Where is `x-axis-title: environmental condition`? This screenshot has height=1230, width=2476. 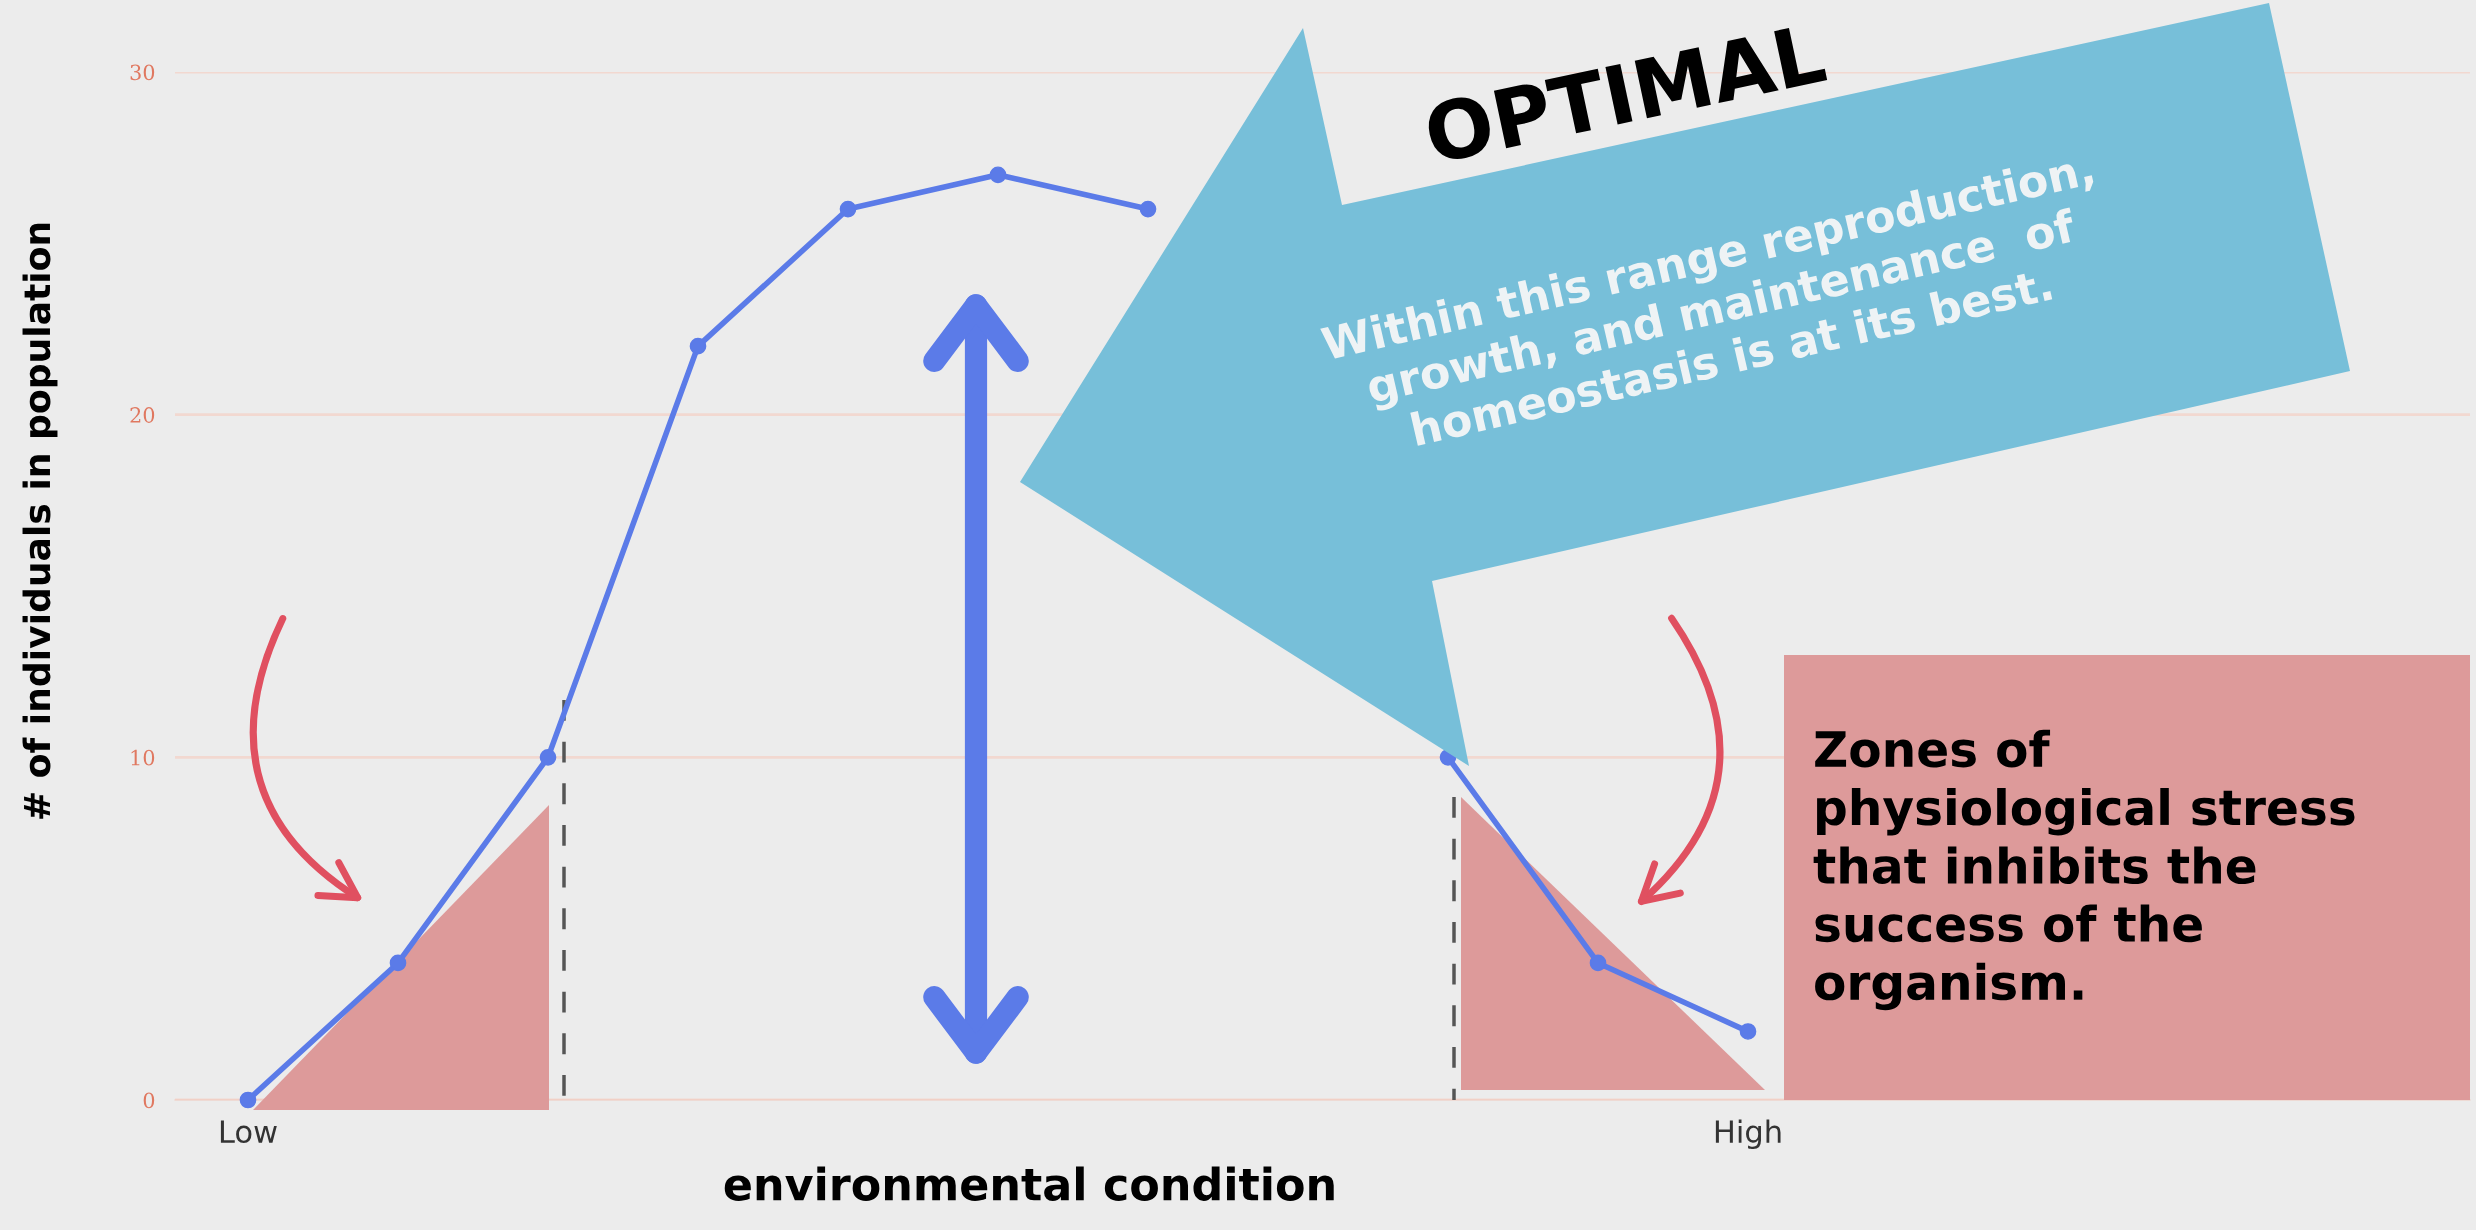 x-axis-title: environmental condition is located at coordinates (1029, 1183).